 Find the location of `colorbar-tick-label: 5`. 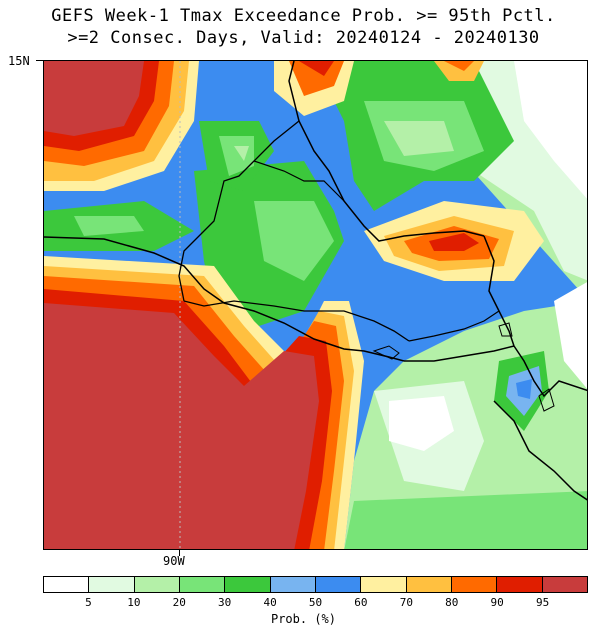

colorbar-tick-label: 5 is located at coordinates (88, 602).